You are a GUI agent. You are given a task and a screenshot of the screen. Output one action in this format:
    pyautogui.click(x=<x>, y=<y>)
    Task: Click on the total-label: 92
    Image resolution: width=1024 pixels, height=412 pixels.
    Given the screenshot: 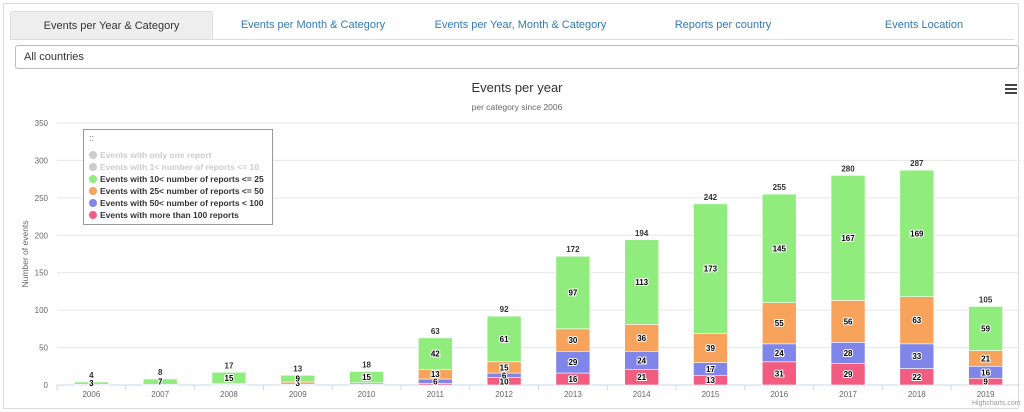 What is the action you would take?
    pyautogui.click(x=504, y=309)
    